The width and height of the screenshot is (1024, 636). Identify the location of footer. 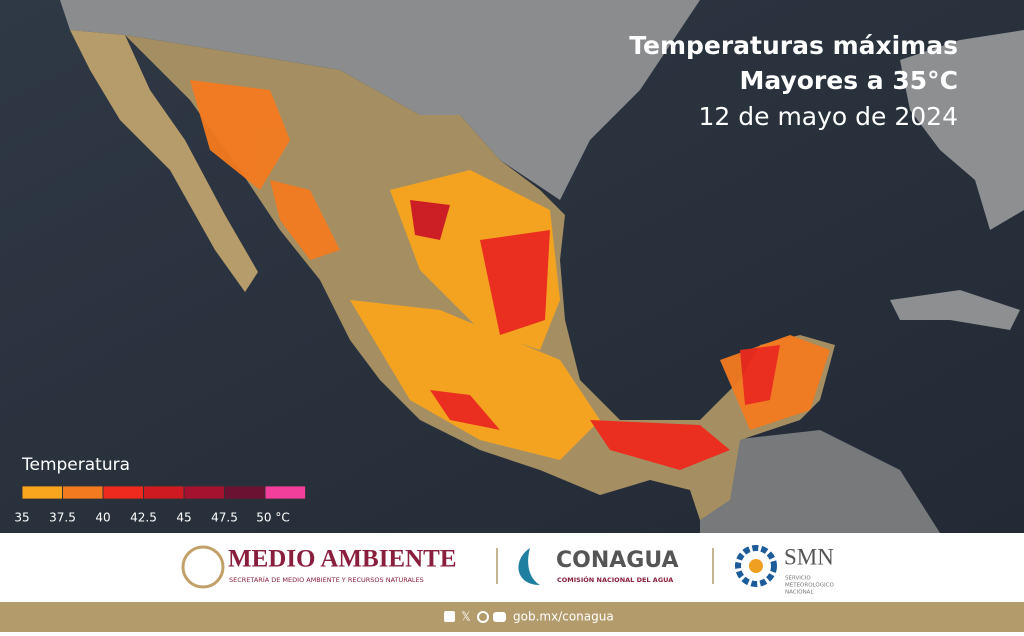
(512, 567).